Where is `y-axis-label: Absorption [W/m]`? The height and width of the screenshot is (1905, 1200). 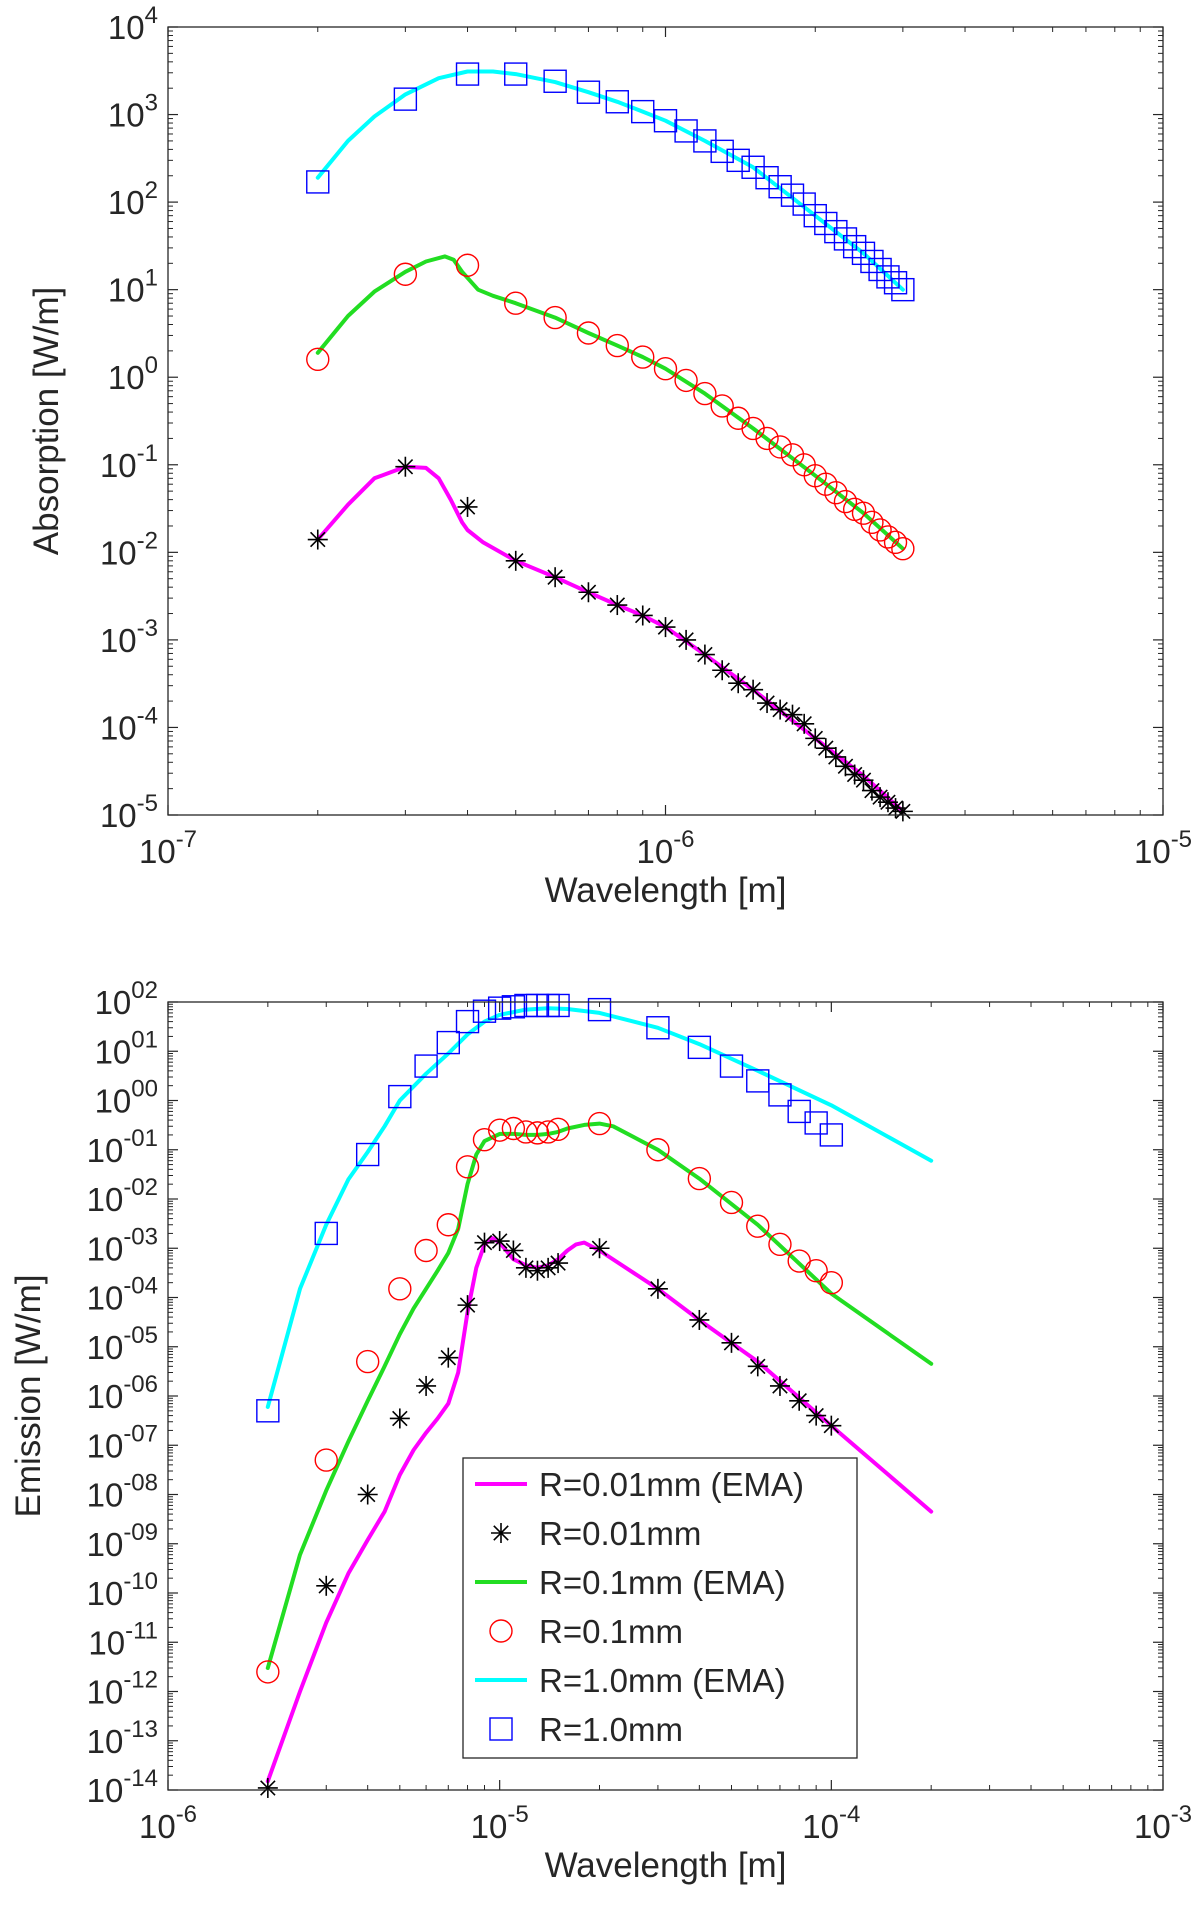
y-axis-label: Absorption [W/m] is located at coordinates (46, 421).